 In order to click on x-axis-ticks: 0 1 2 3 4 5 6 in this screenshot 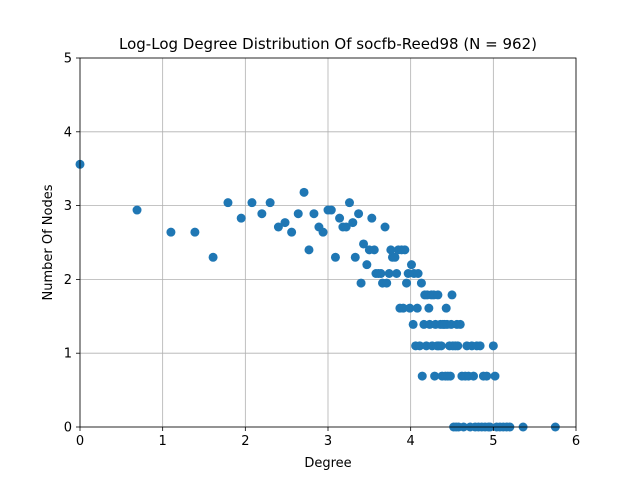, I will do `click(328, 438)`.